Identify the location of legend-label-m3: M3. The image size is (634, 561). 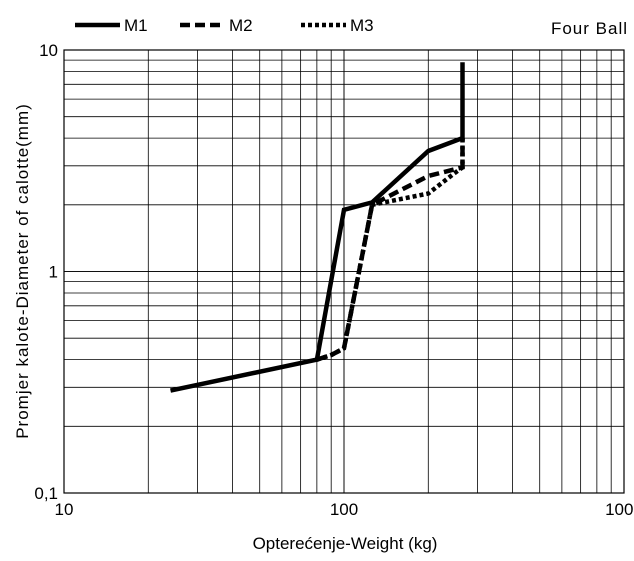
(362, 25).